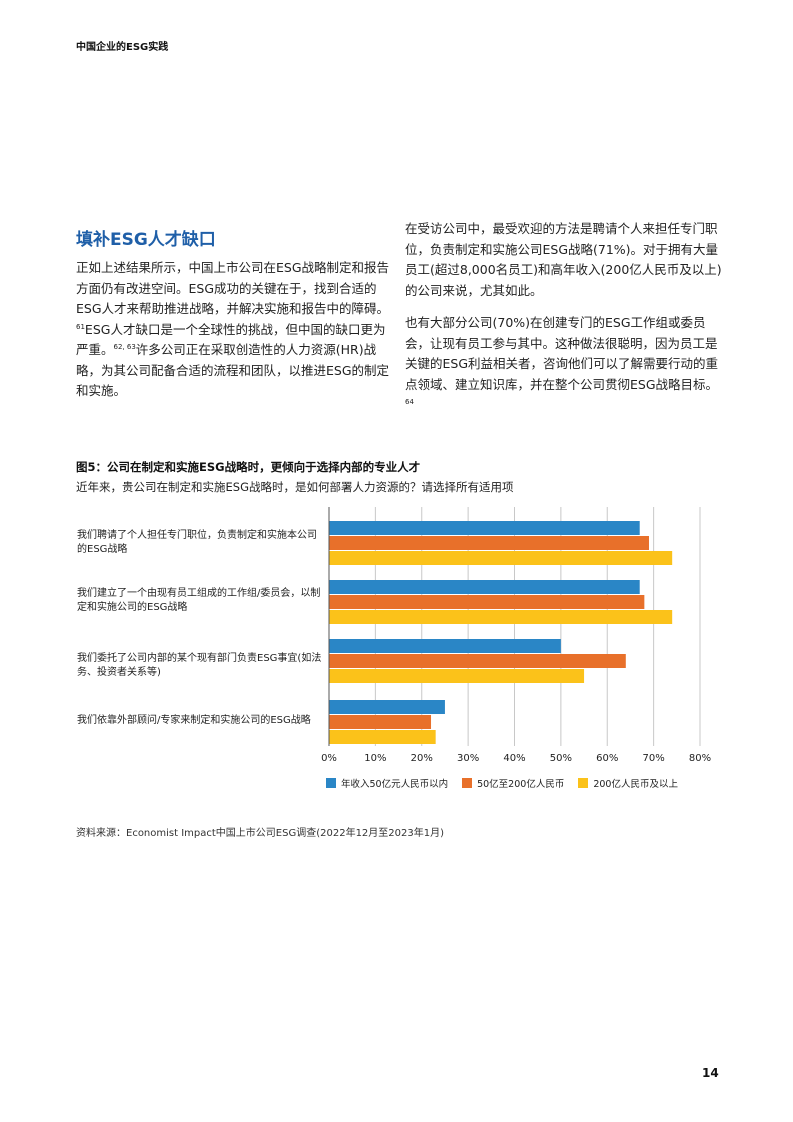 This screenshot has height=1122, width=793. What do you see at coordinates (635, 784) in the screenshot?
I see `legend-label: 200亿人民币及以上` at bounding box center [635, 784].